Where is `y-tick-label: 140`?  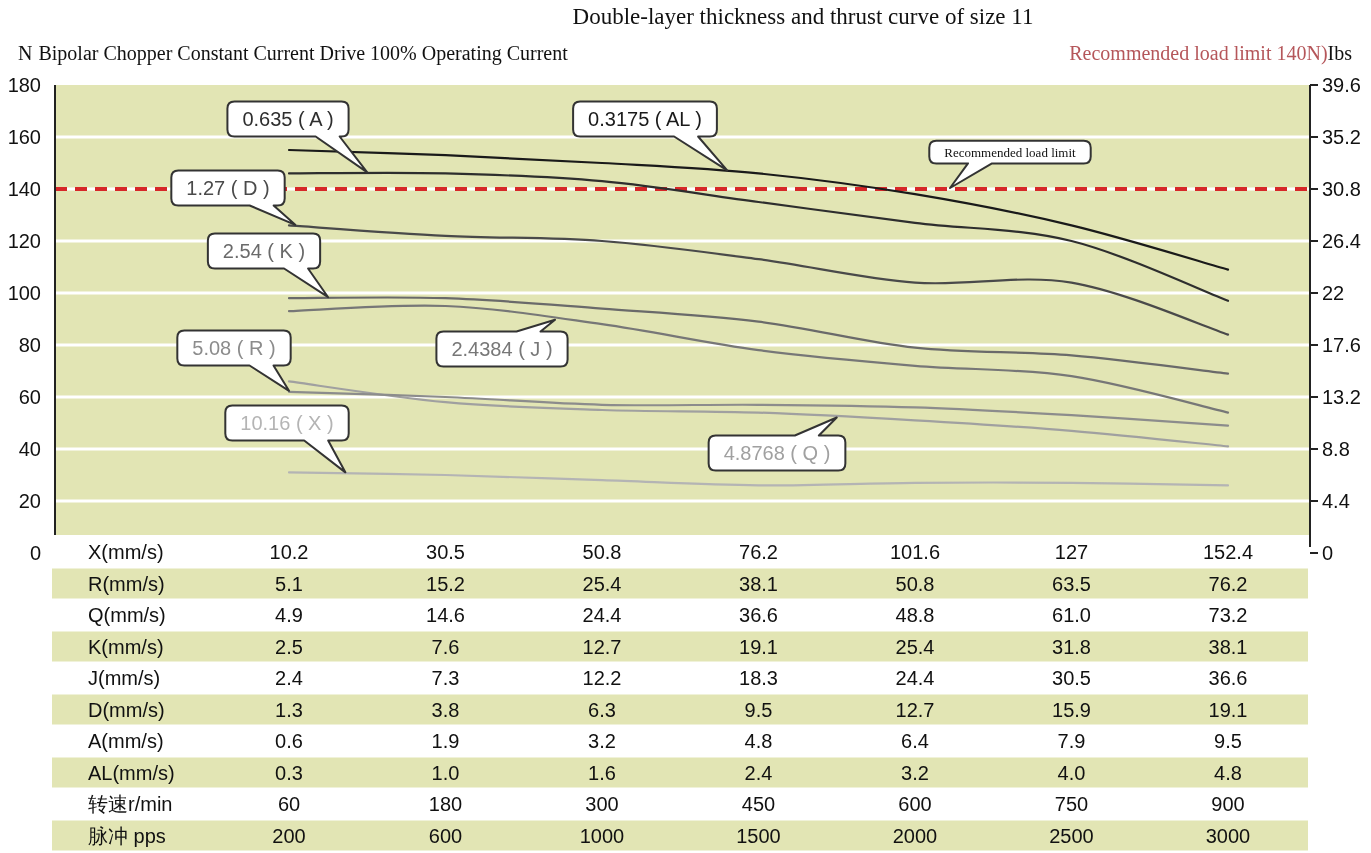
y-tick-label: 140 is located at coordinates (24, 189).